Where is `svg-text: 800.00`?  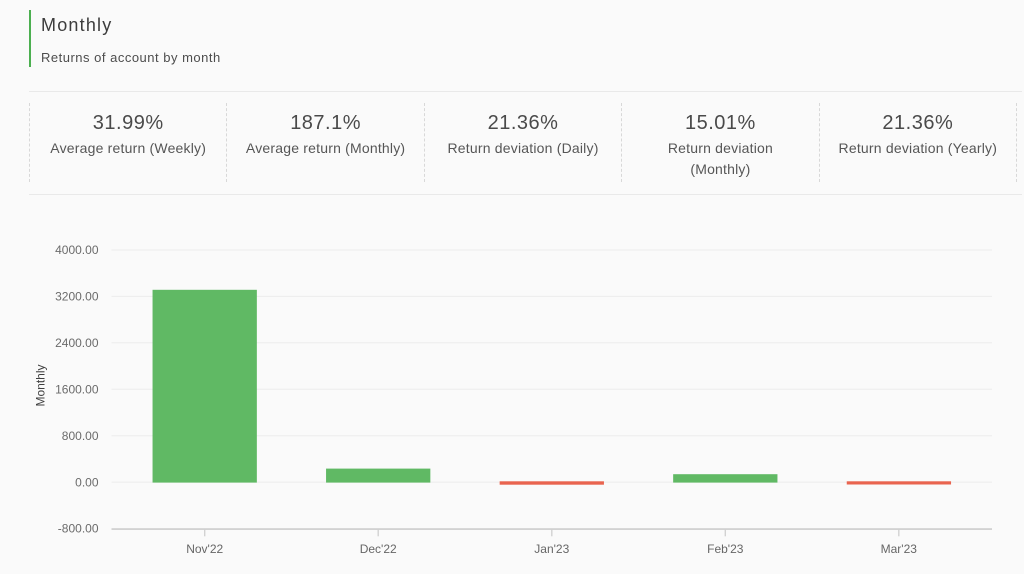
svg-text: 800.00 is located at coordinates (80, 436).